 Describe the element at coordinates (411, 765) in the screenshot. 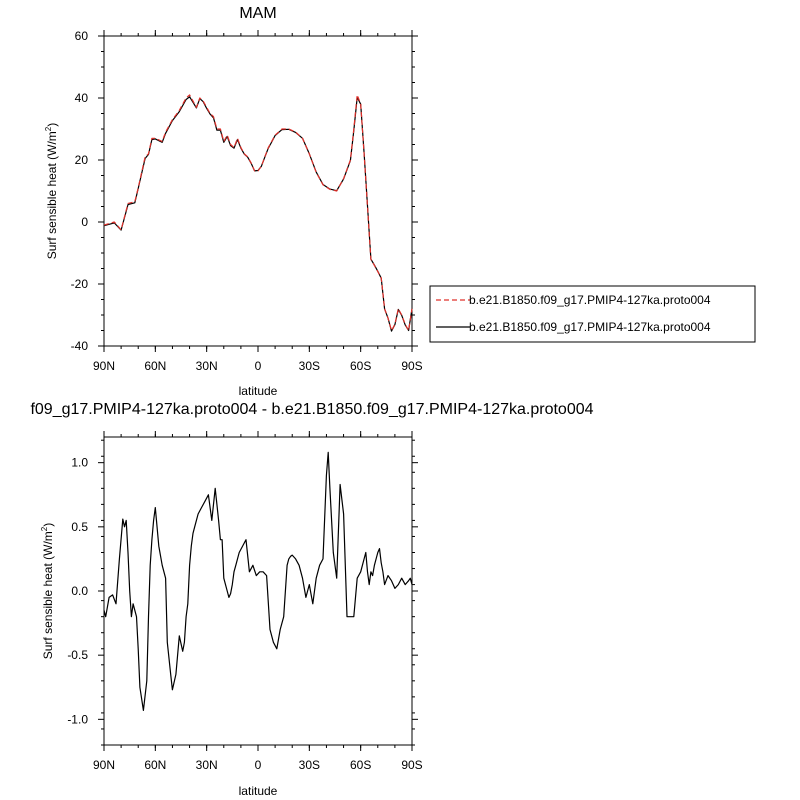

I see `bottom-x-tick-label: 90S` at that location.